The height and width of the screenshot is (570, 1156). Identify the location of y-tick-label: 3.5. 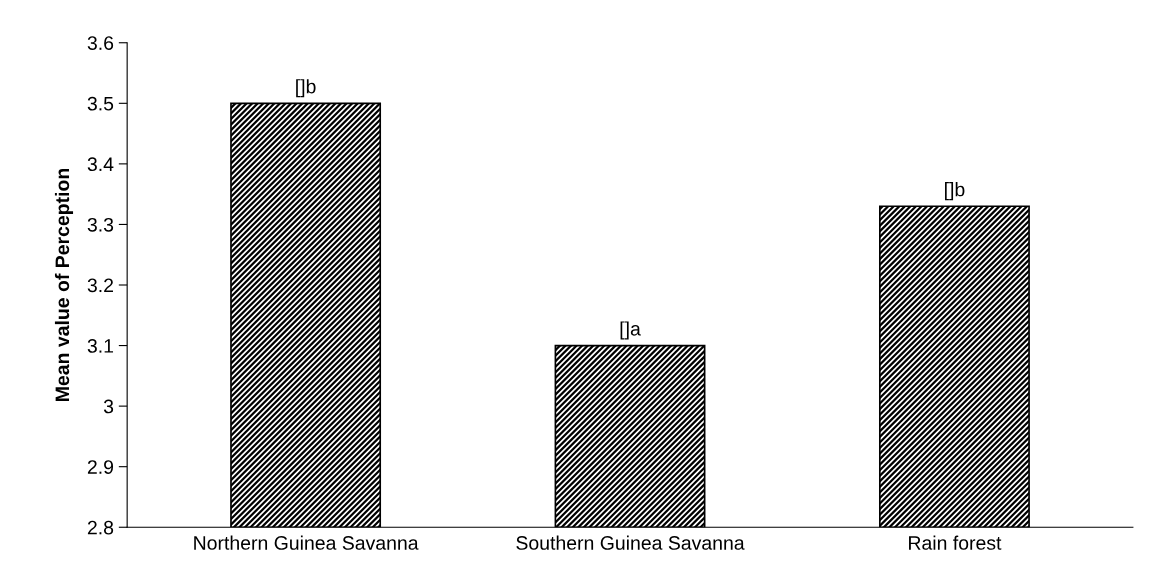
(100, 103).